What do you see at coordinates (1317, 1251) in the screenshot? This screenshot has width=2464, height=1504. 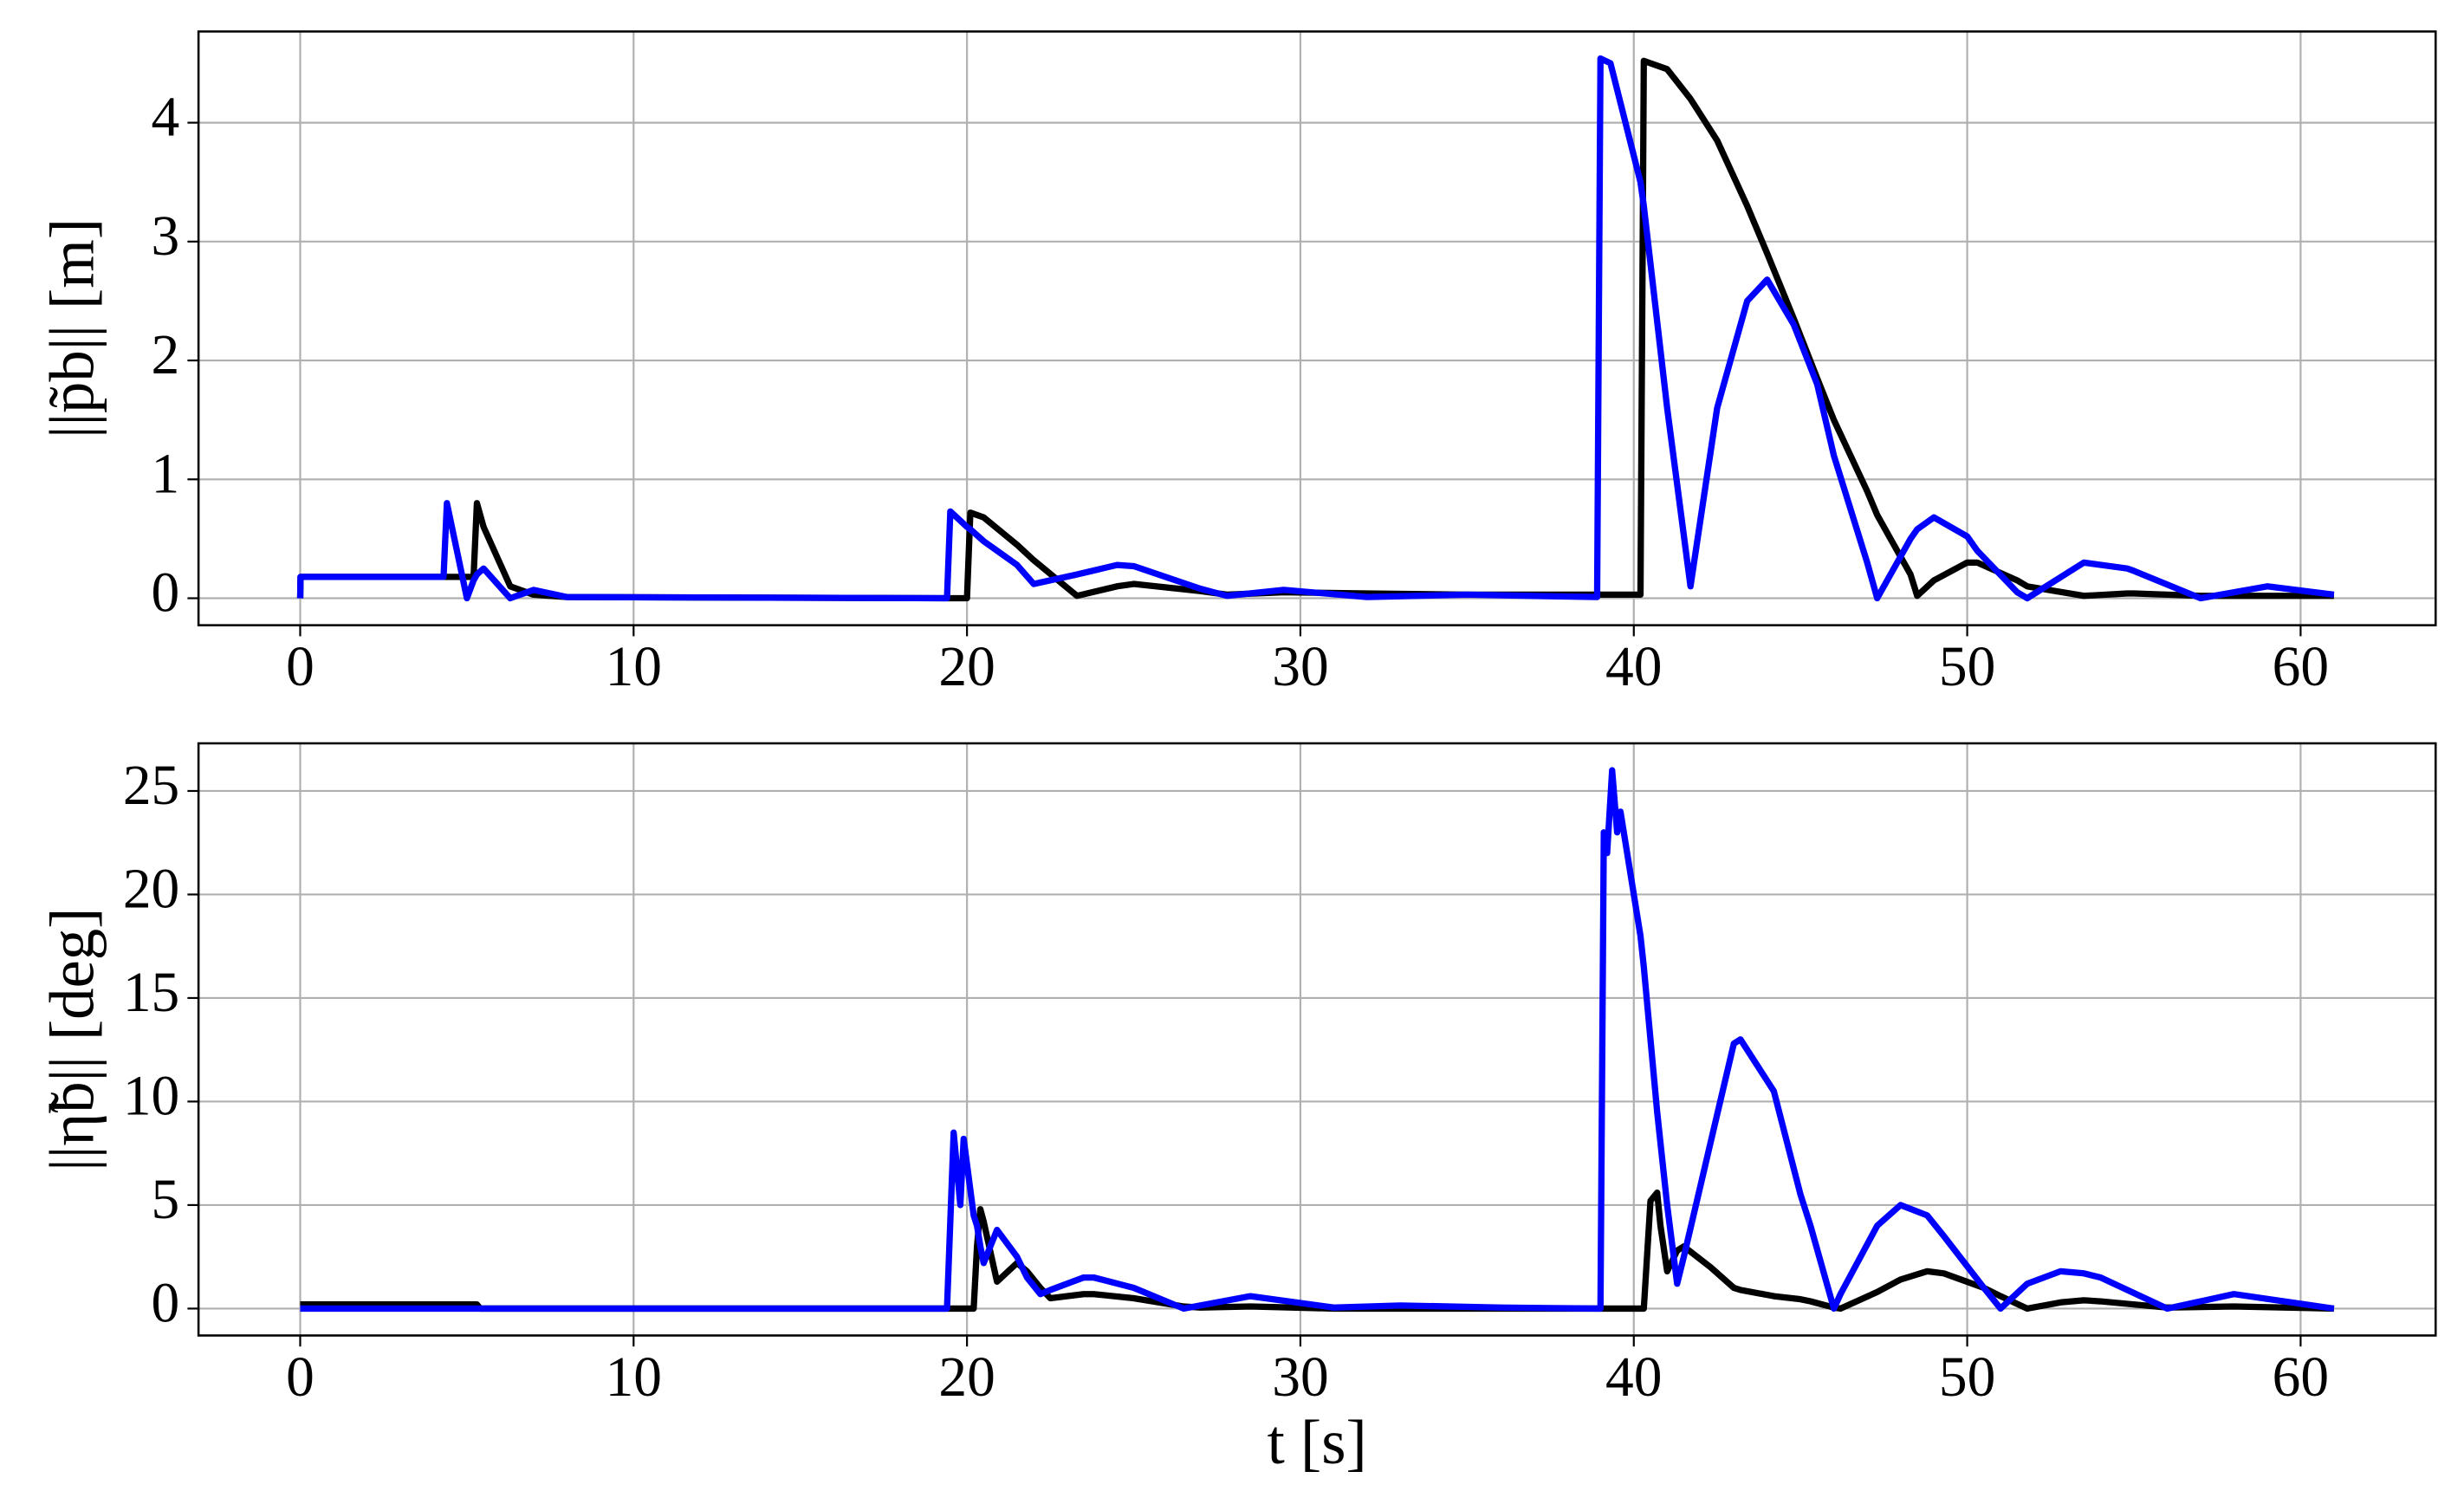 I see `data-line` at bounding box center [1317, 1251].